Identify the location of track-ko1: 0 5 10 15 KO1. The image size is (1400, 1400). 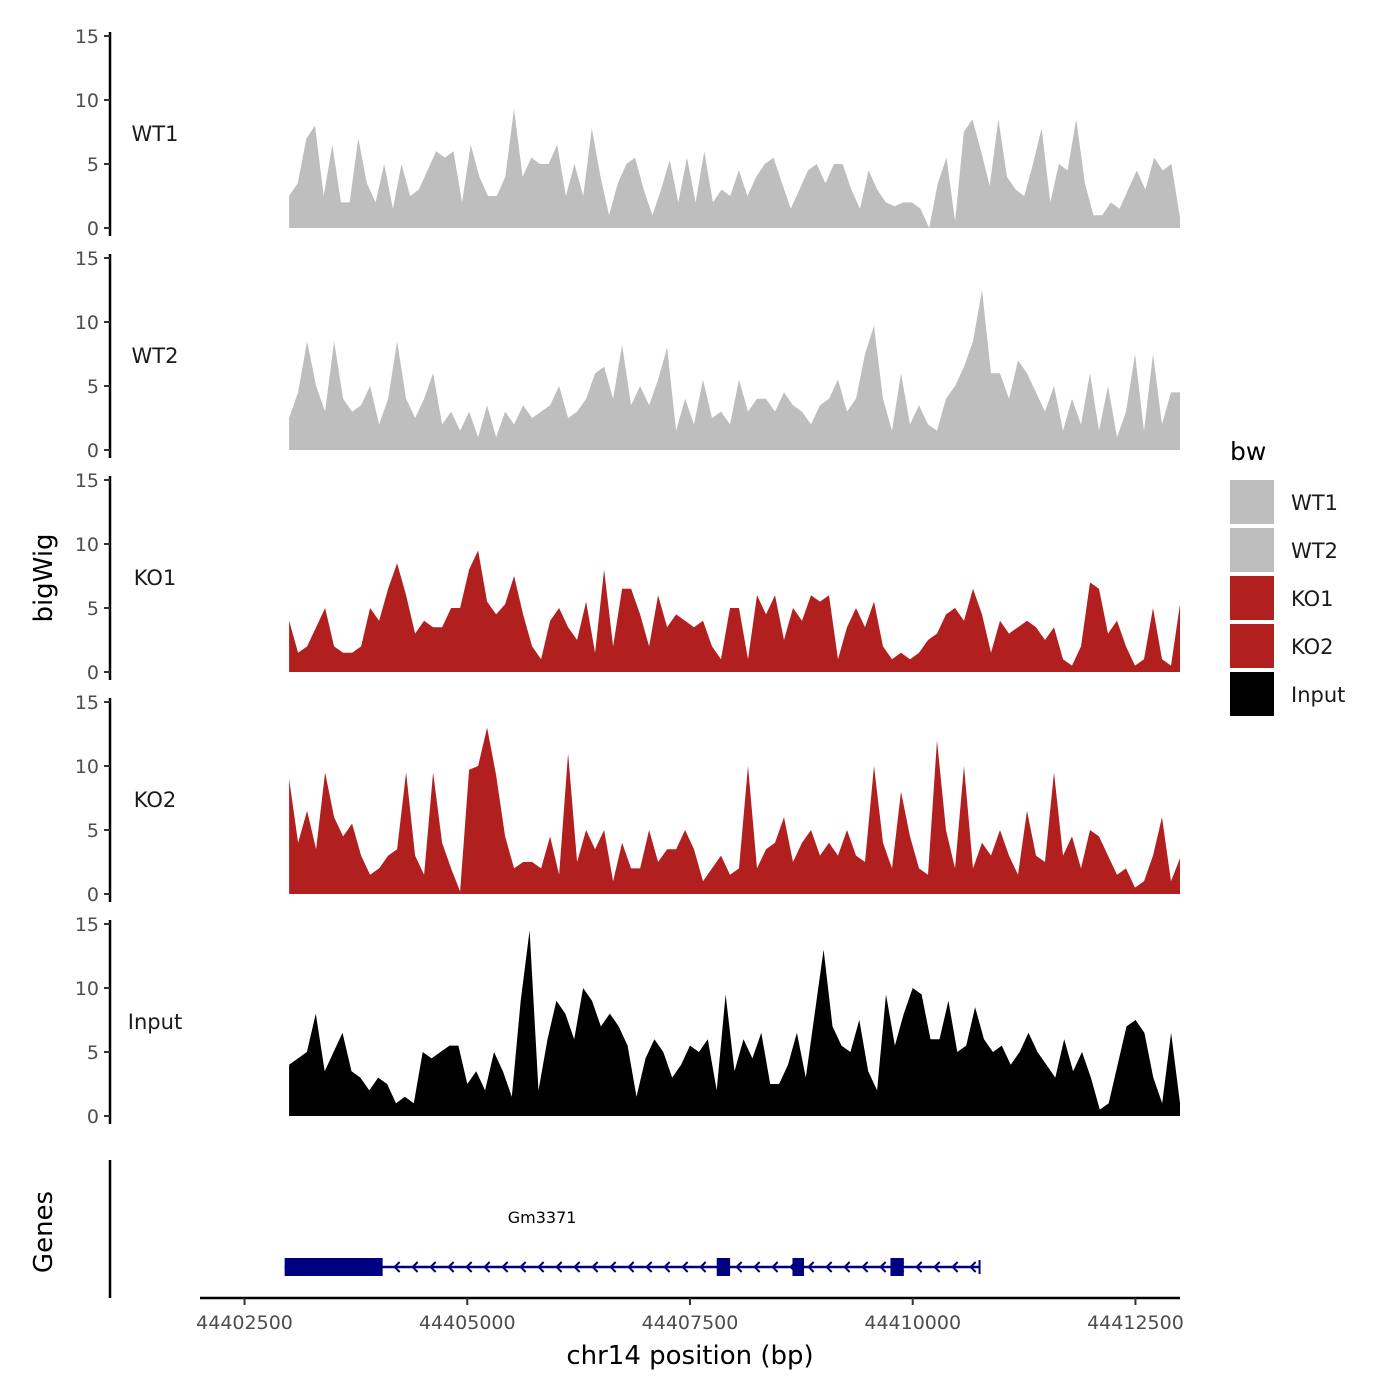
(628, 577).